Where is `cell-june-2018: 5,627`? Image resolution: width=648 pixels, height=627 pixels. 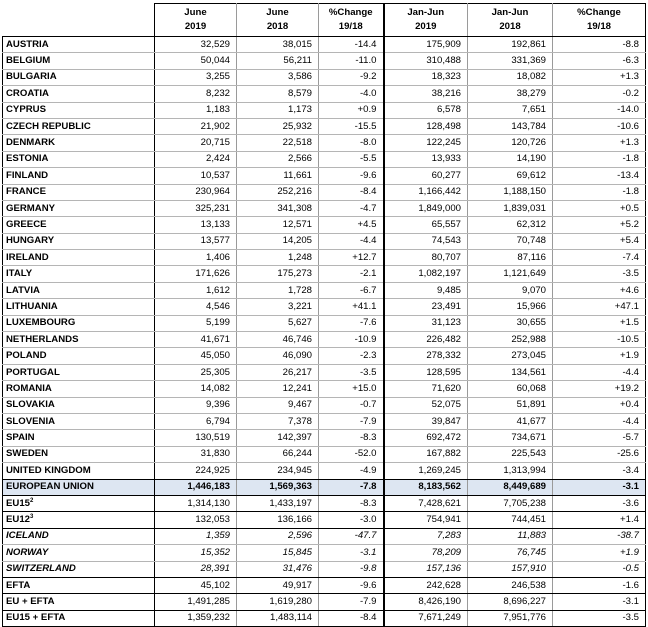
cell-june-2018: 5,627 is located at coordinates (277, 324).